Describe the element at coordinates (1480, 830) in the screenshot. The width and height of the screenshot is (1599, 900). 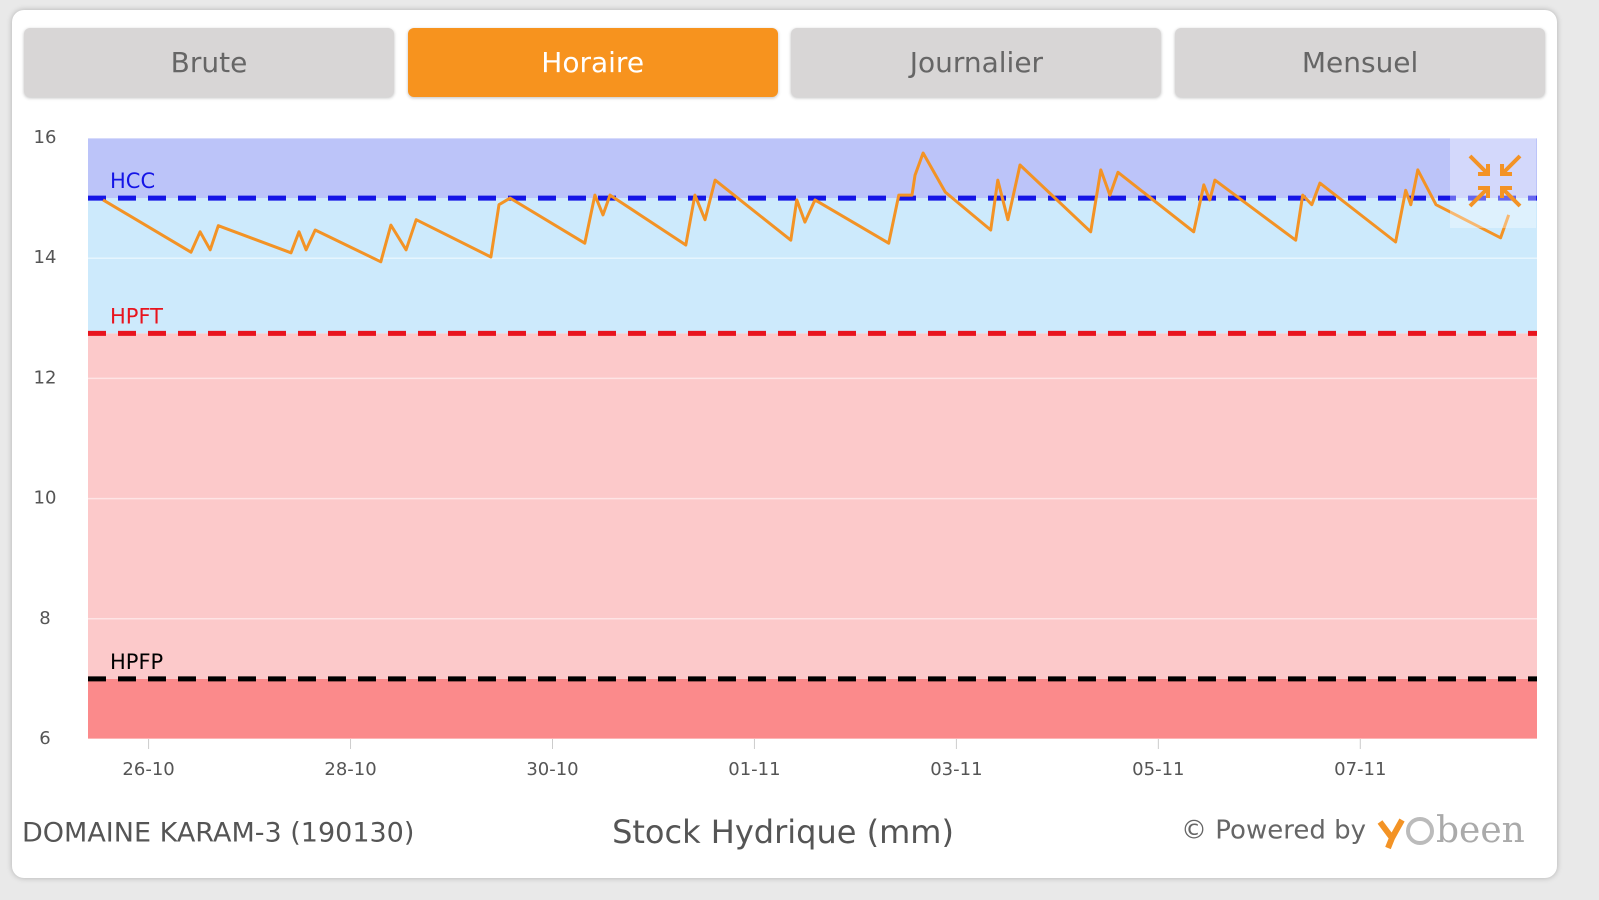
I see `logo: been` at that location.